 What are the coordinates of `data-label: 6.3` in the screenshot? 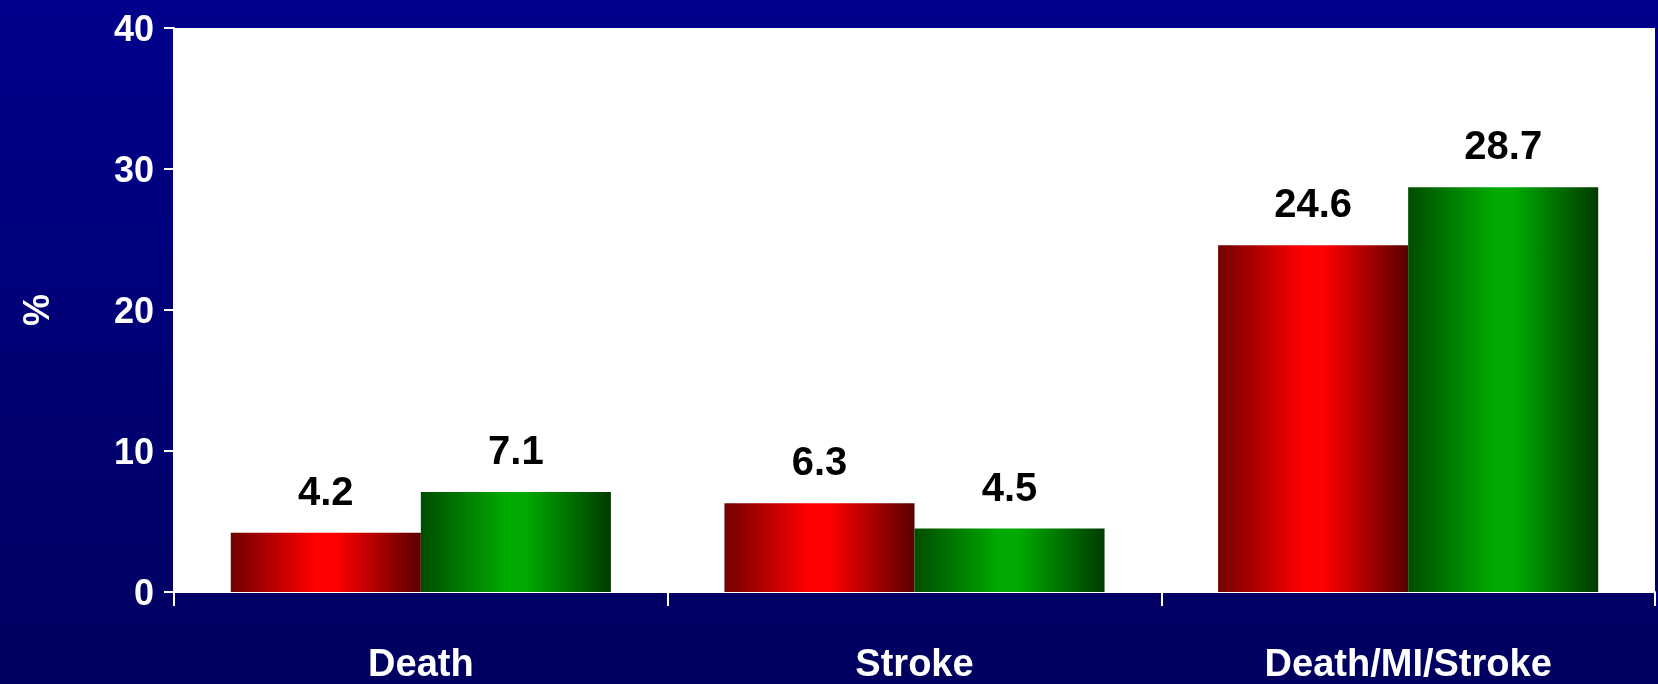 It's located at (819, 461).